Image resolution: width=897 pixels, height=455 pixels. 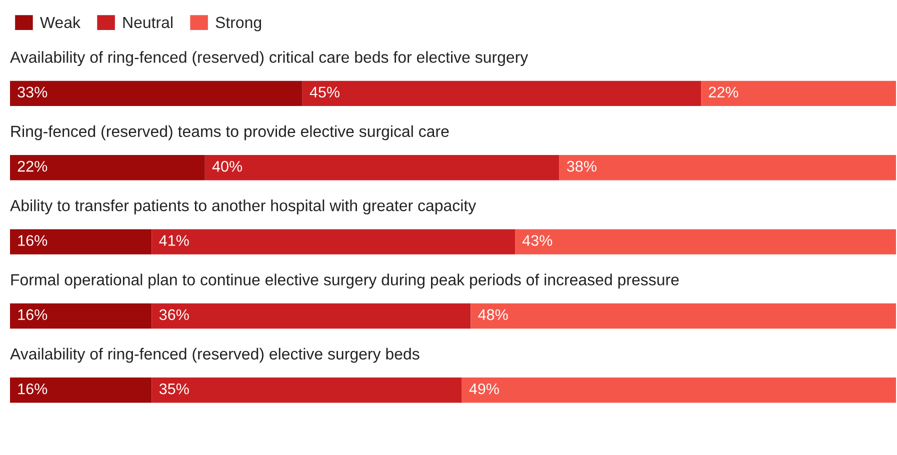 What do you see at coordinates (230, 132) in the screenshot?
I see `y-tick-label: Ring-fenced (reserved) teams to provide elective surgical care` at bounding box center [230, 132].